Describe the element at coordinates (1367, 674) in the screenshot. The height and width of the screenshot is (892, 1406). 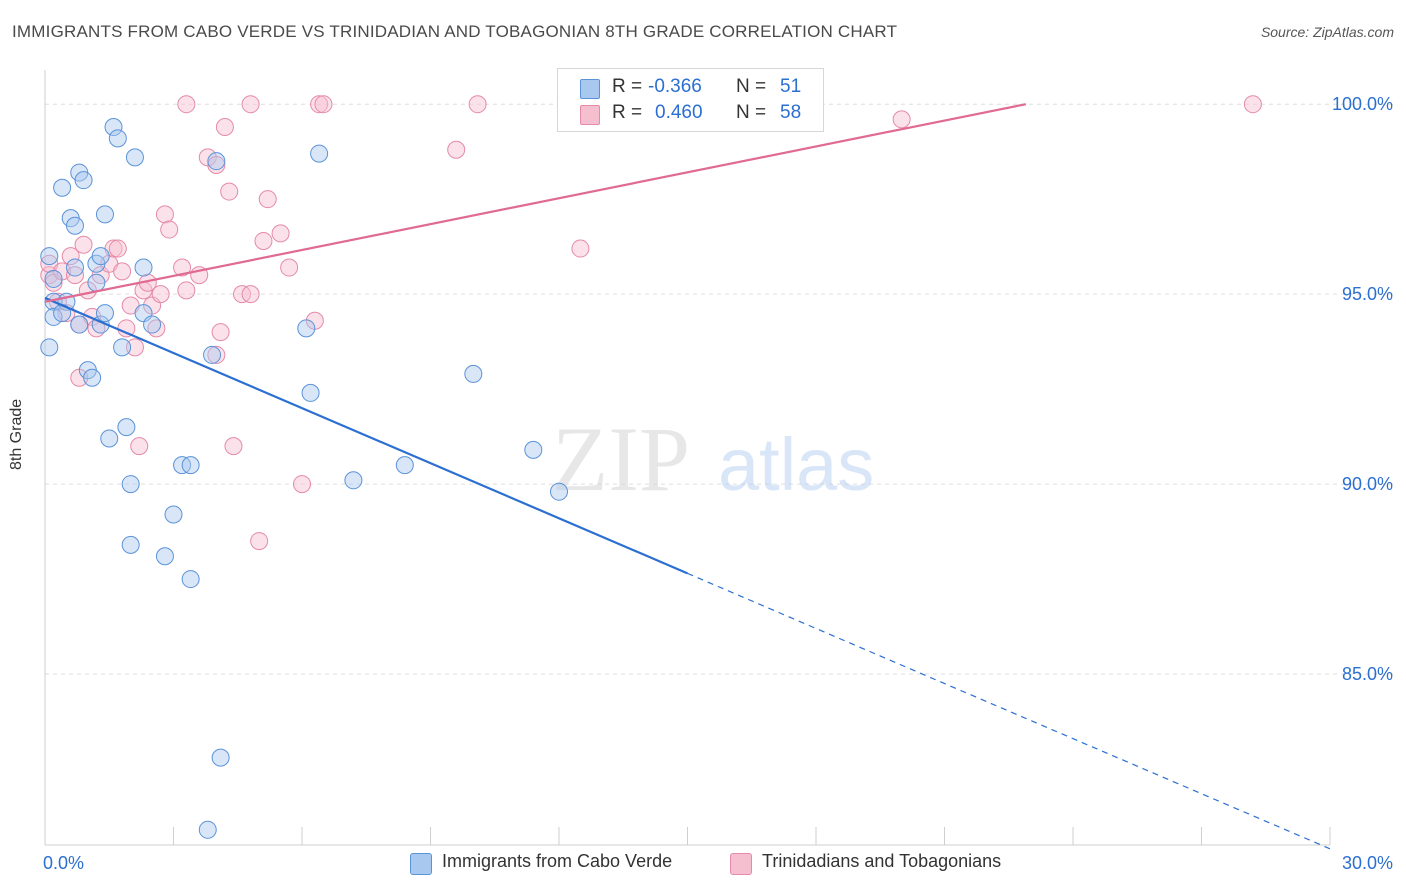
I see `y-tick-label: 85.0%` at that location.